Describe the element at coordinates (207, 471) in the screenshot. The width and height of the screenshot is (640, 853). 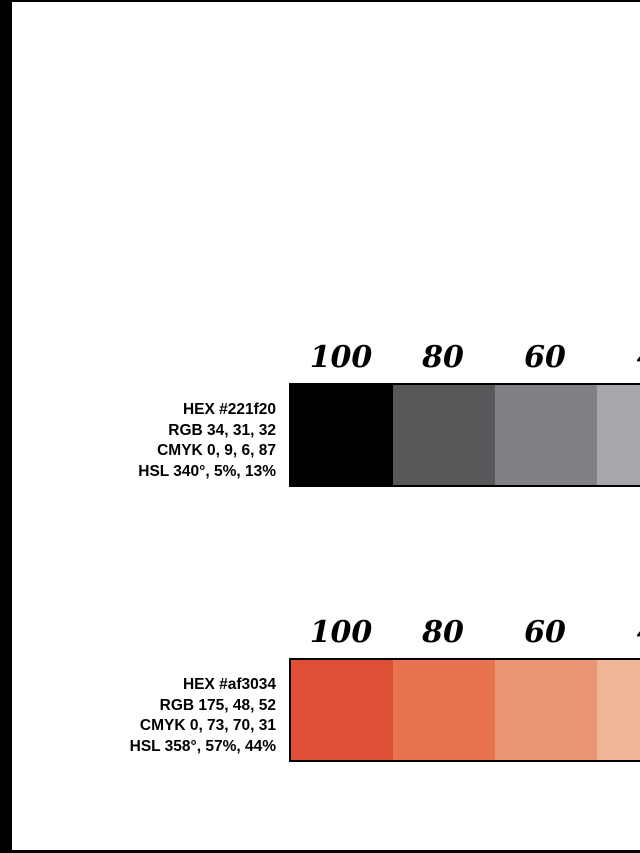
I see `hsl-value: HSL 340°, 5%, 13%` at that location.